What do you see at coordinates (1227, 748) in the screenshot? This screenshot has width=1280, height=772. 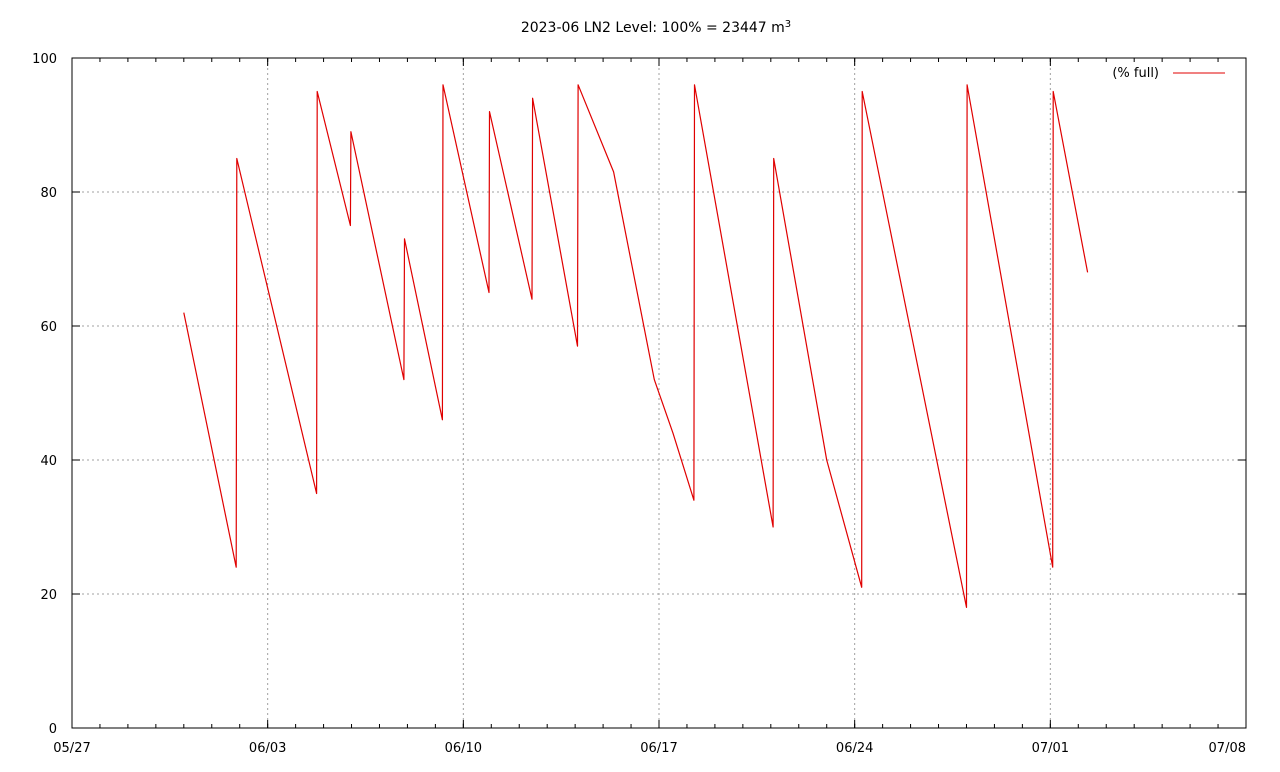 I see `x-tick-label: 07/08` at bounding box center [1227, 748].